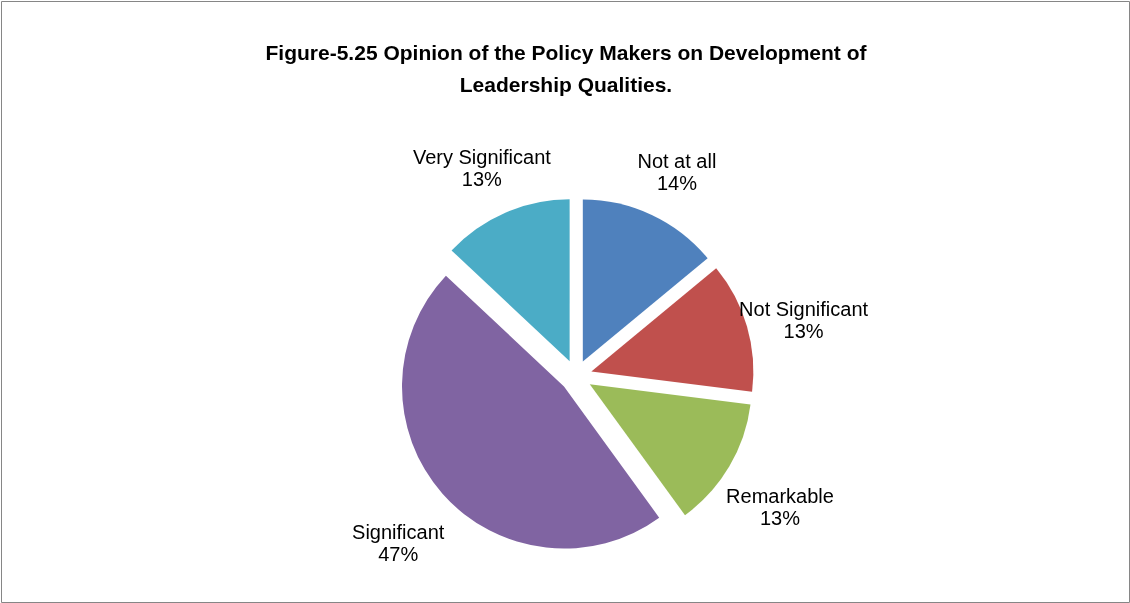 This screenshot has height=603, width=1130. I want to click on chart-title: Figure-5.25 Opinion of the Policy Makers on Development of Leadership Qualities., so click(566, 68).